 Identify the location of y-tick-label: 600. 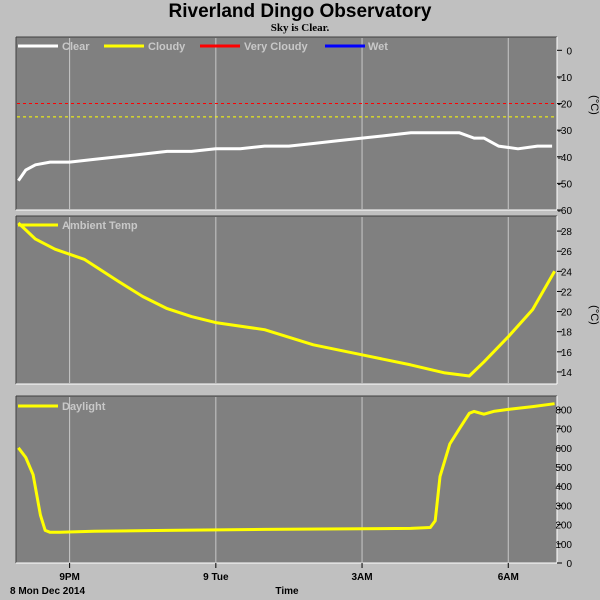
(563, 449).